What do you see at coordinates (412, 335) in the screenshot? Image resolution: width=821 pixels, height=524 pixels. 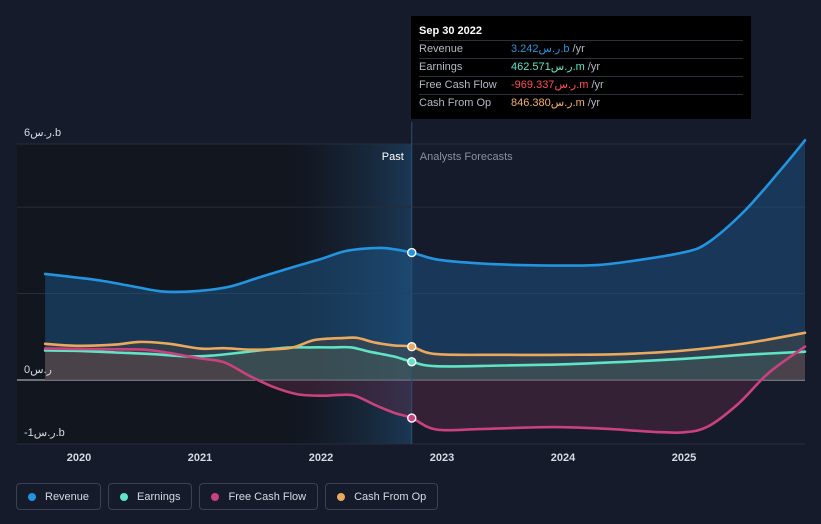 I see `hover-markers` at bounding box center [412, 335].